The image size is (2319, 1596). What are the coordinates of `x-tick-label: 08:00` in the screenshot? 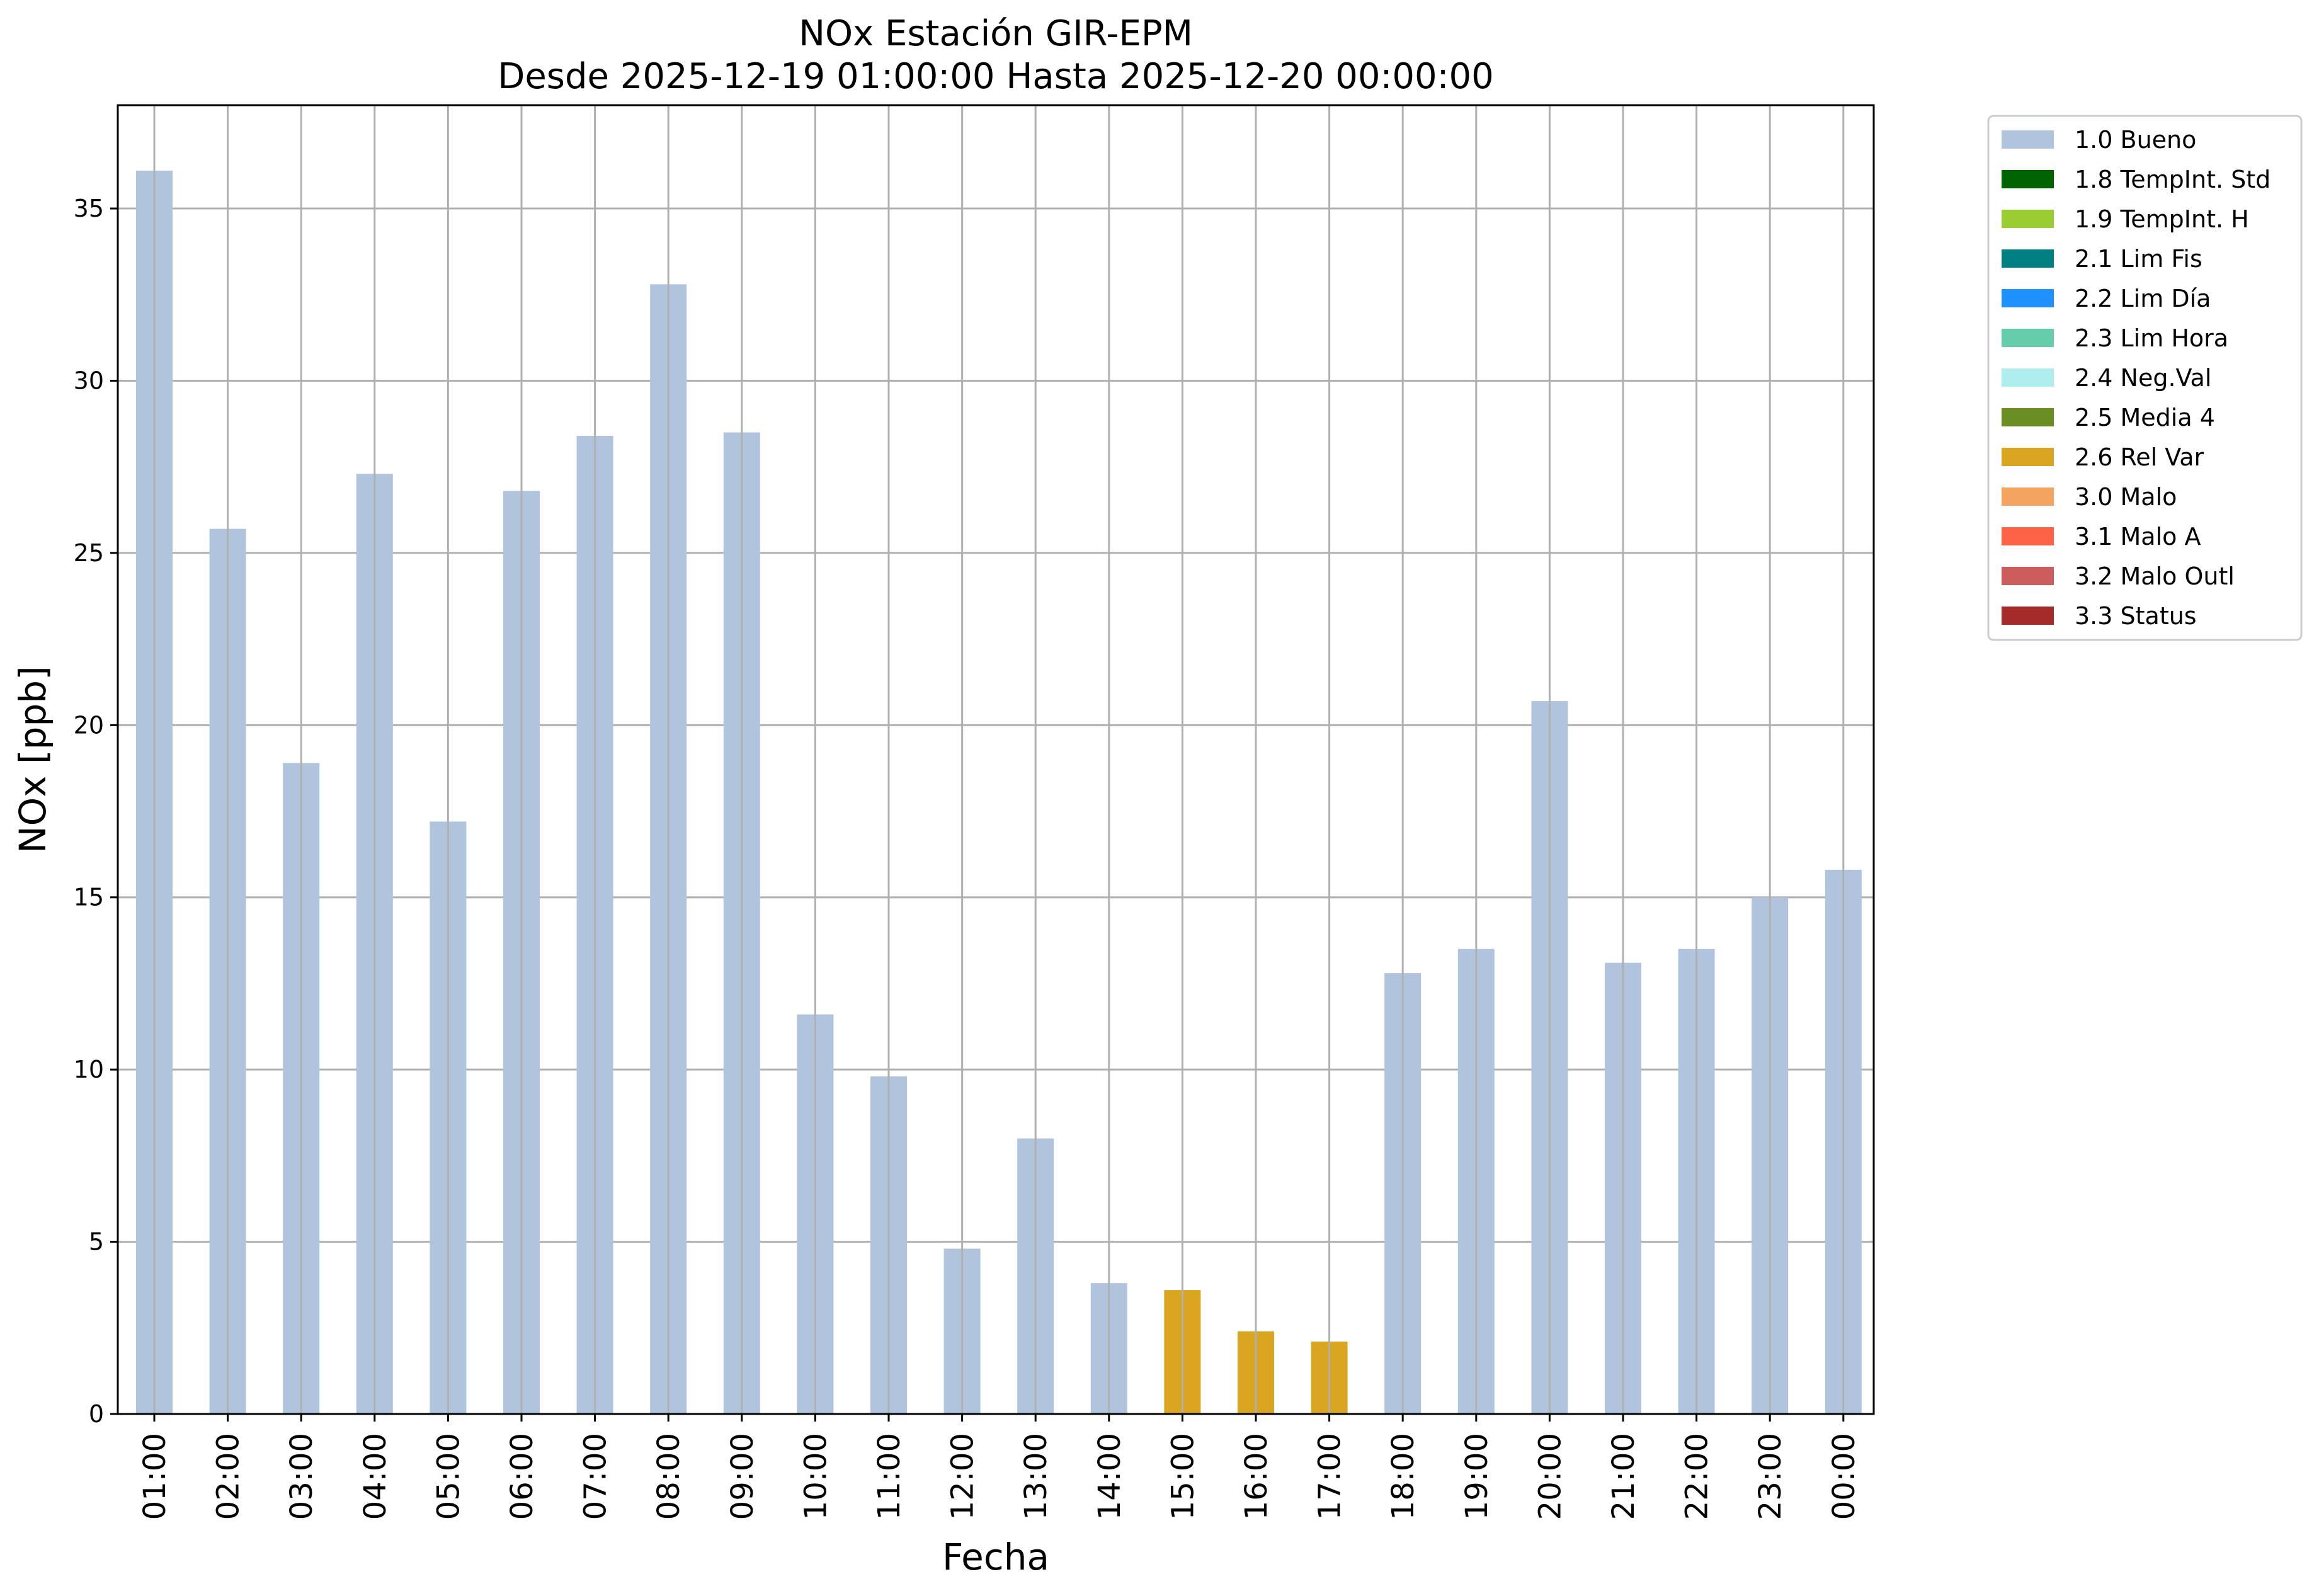 It's located at (669, 1476).